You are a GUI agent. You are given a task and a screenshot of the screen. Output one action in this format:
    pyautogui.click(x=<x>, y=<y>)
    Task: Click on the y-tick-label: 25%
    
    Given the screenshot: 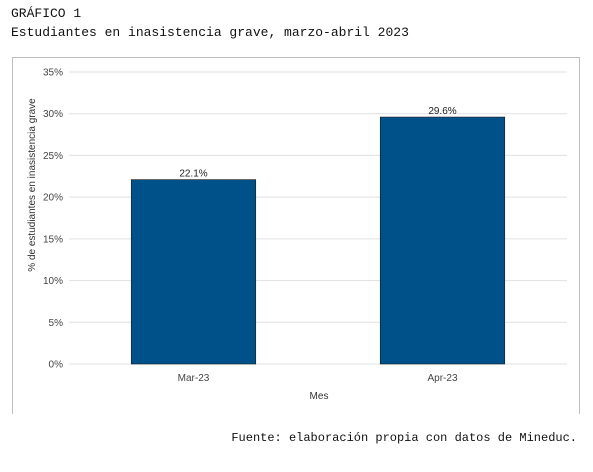 What is the action you would take?
    pyautogui.click(x=53, y=156)
    